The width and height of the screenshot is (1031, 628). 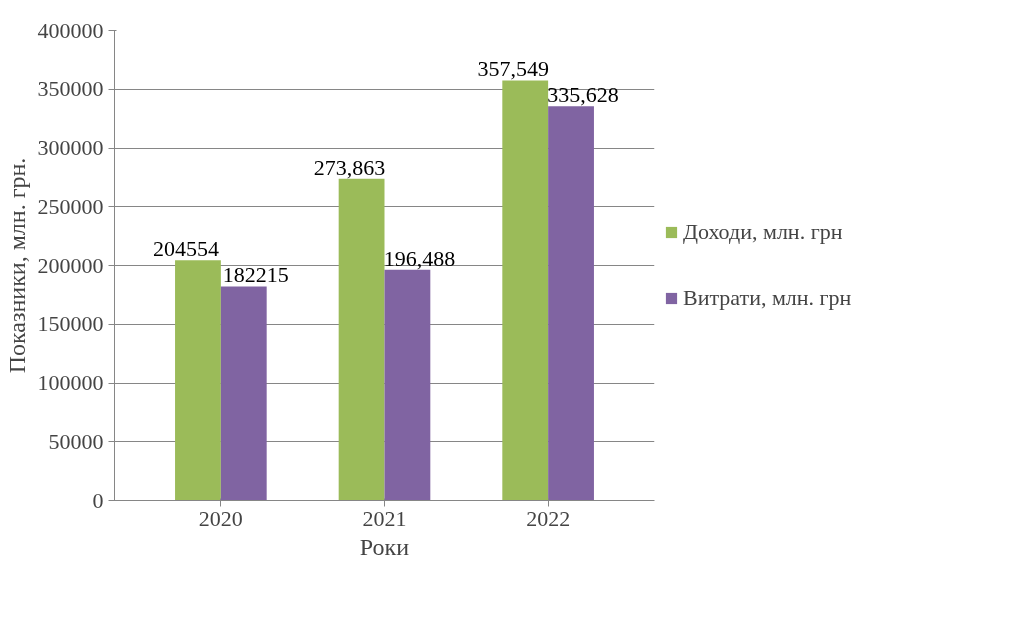 What do you see at coordinates (70, 324) in the screenshot?
I see `y-tick-label: 150000` at bounding box center [70, 324].